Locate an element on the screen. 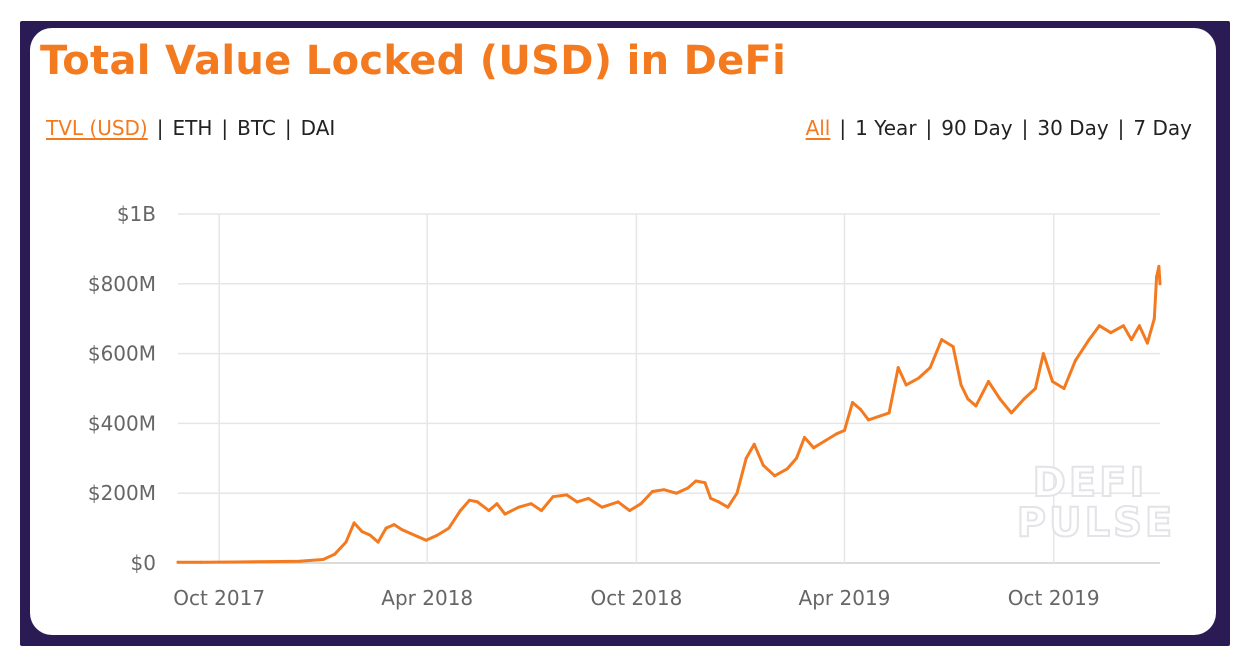 The image size is (1258, 668). defi-pulse-watermark: DEFI PULSE is located at coordinates (1095, 503).